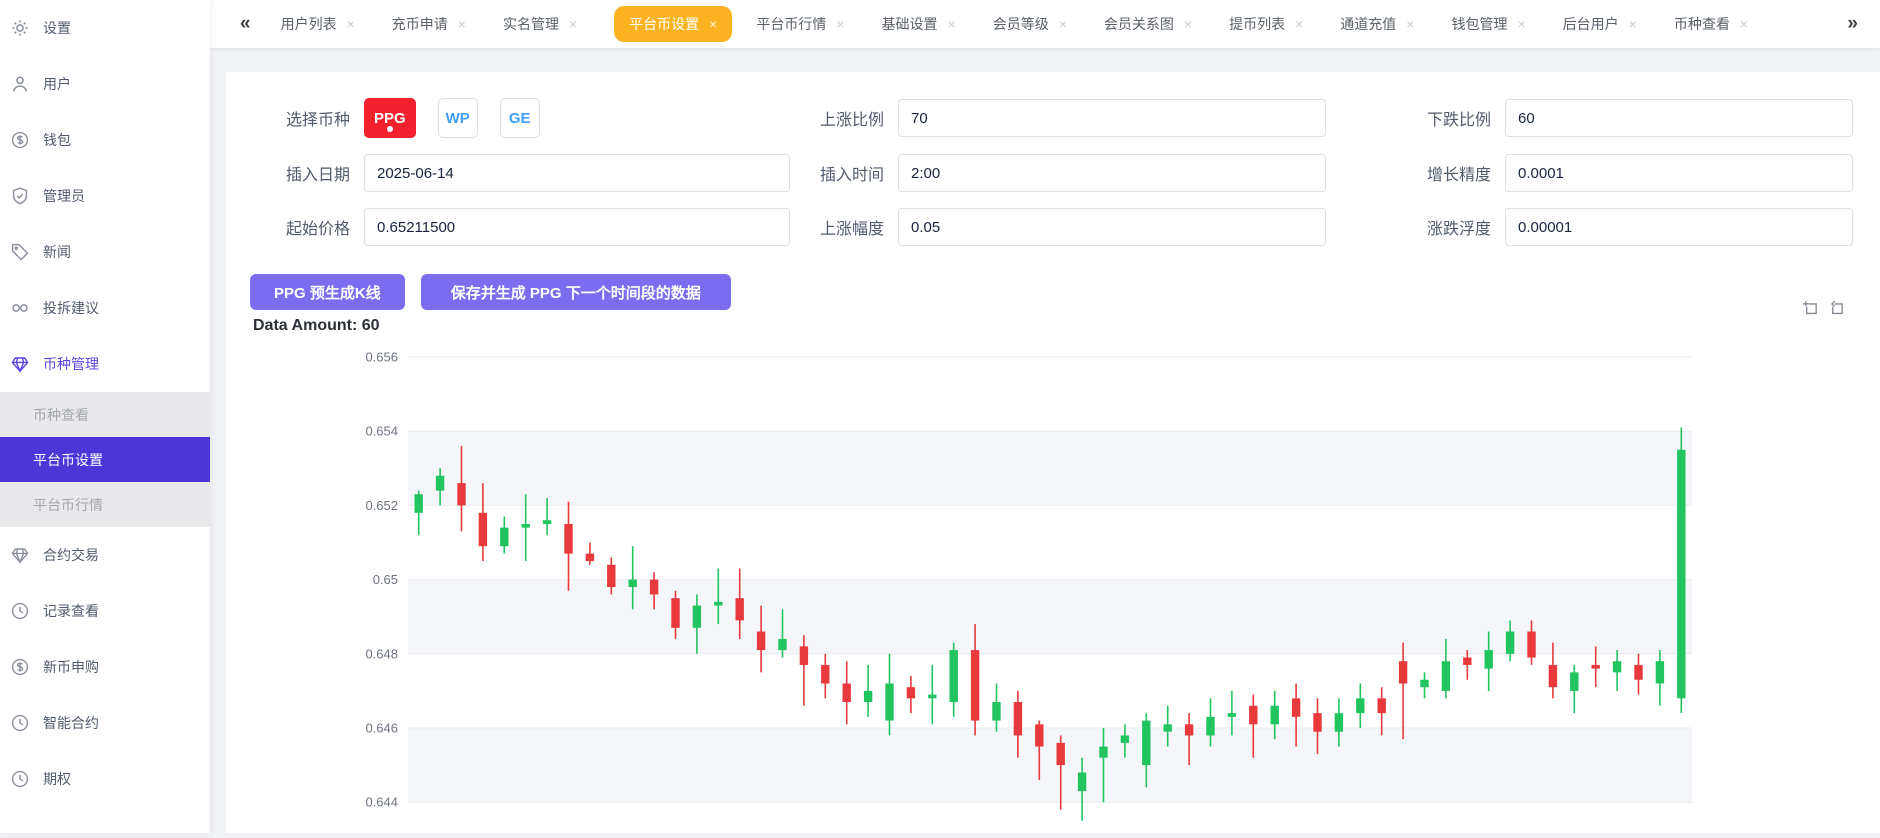 Image resolution: width=1880 pixels, height=838 pixels. What do you see at coordinates (105, 611) in the screenshot?
I see `sidebar-item-记录查看: 记录查看` at bounding box center [105, 611].